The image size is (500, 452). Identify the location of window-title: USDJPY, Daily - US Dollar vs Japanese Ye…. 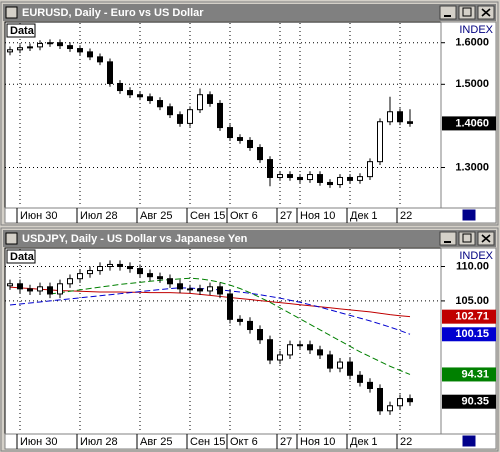
(135, 239).